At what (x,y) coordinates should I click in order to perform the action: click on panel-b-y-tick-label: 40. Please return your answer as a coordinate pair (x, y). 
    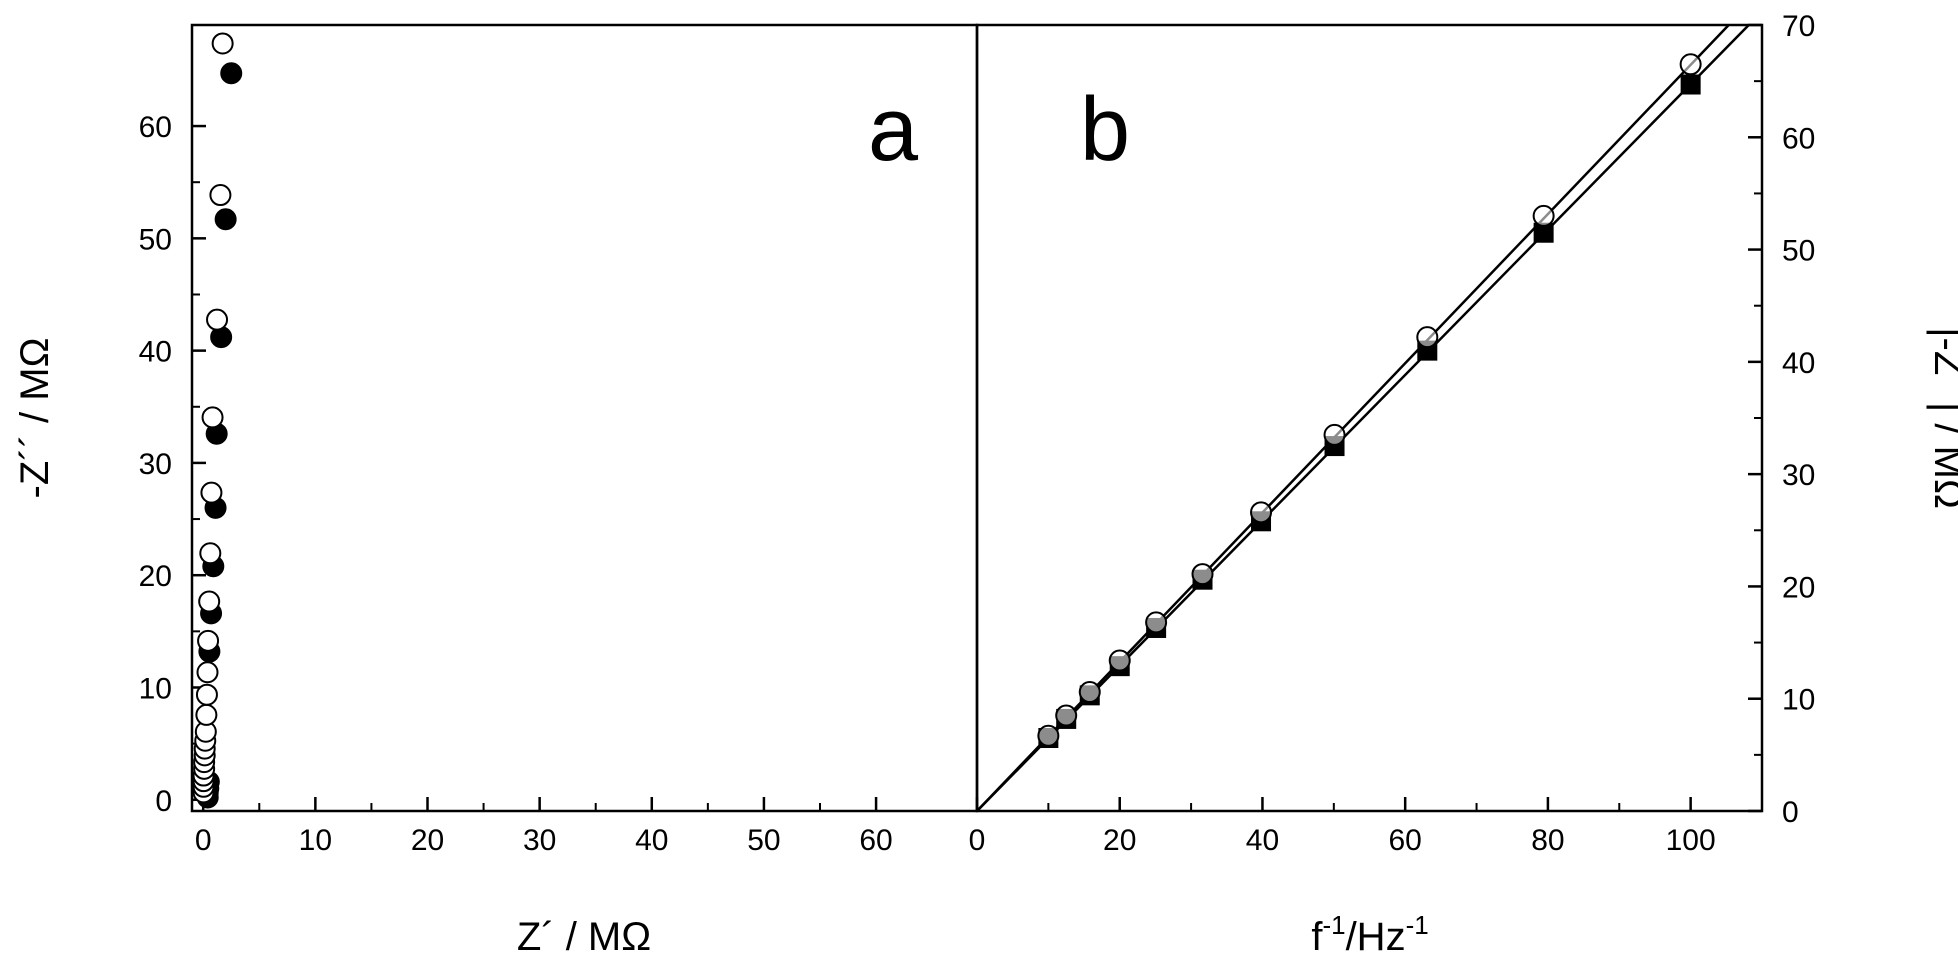
    Looking at the image, I should click on (1798, 363).